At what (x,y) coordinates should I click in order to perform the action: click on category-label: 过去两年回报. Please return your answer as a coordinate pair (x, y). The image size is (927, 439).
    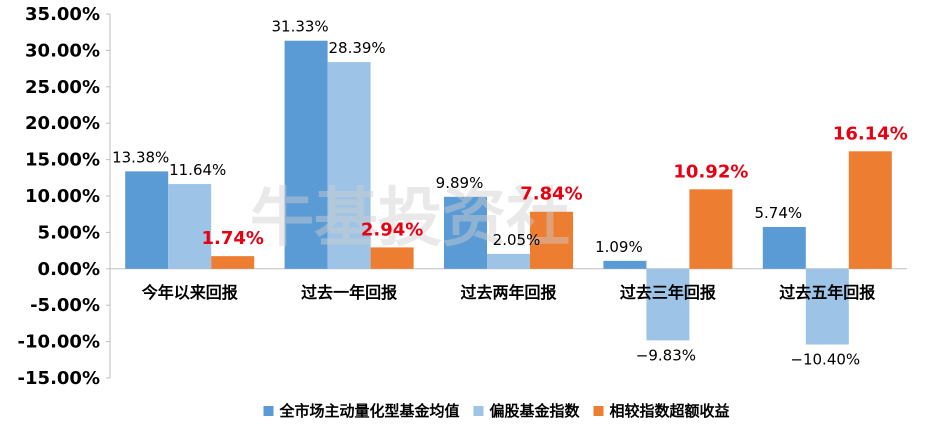
    Looking at the image, I should click on (508, 292).